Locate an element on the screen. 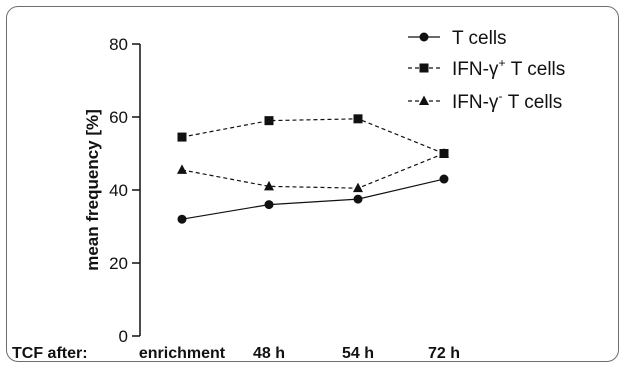  y-ticks: 0 20 40 60 80 is located at coordinates (124, 190).